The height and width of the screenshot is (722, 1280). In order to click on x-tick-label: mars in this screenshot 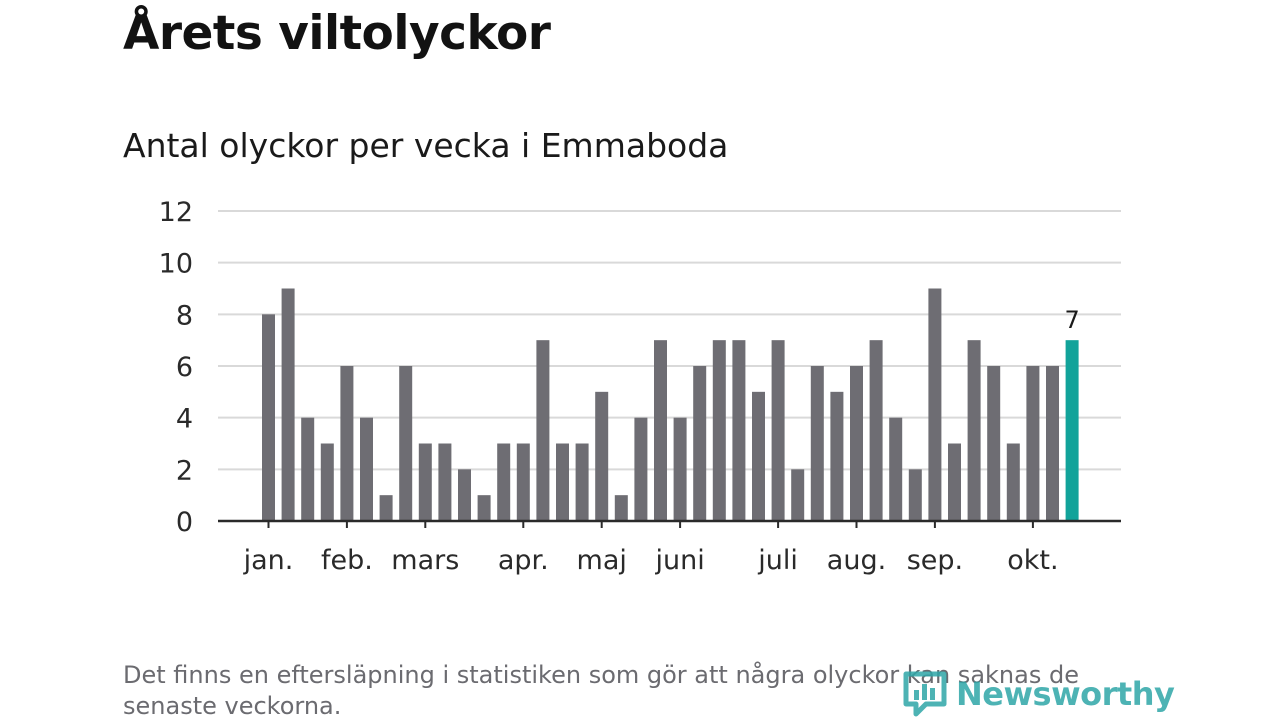, I will do `click(425, 560)`.